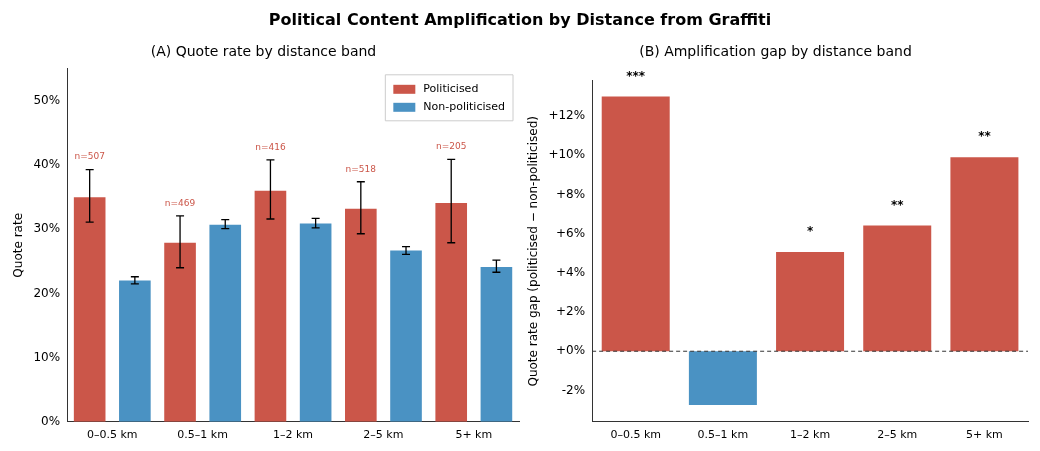 This screenshot has height=451, width=1040. I want to click on y-tick-label: 30%, so click(47, 228).